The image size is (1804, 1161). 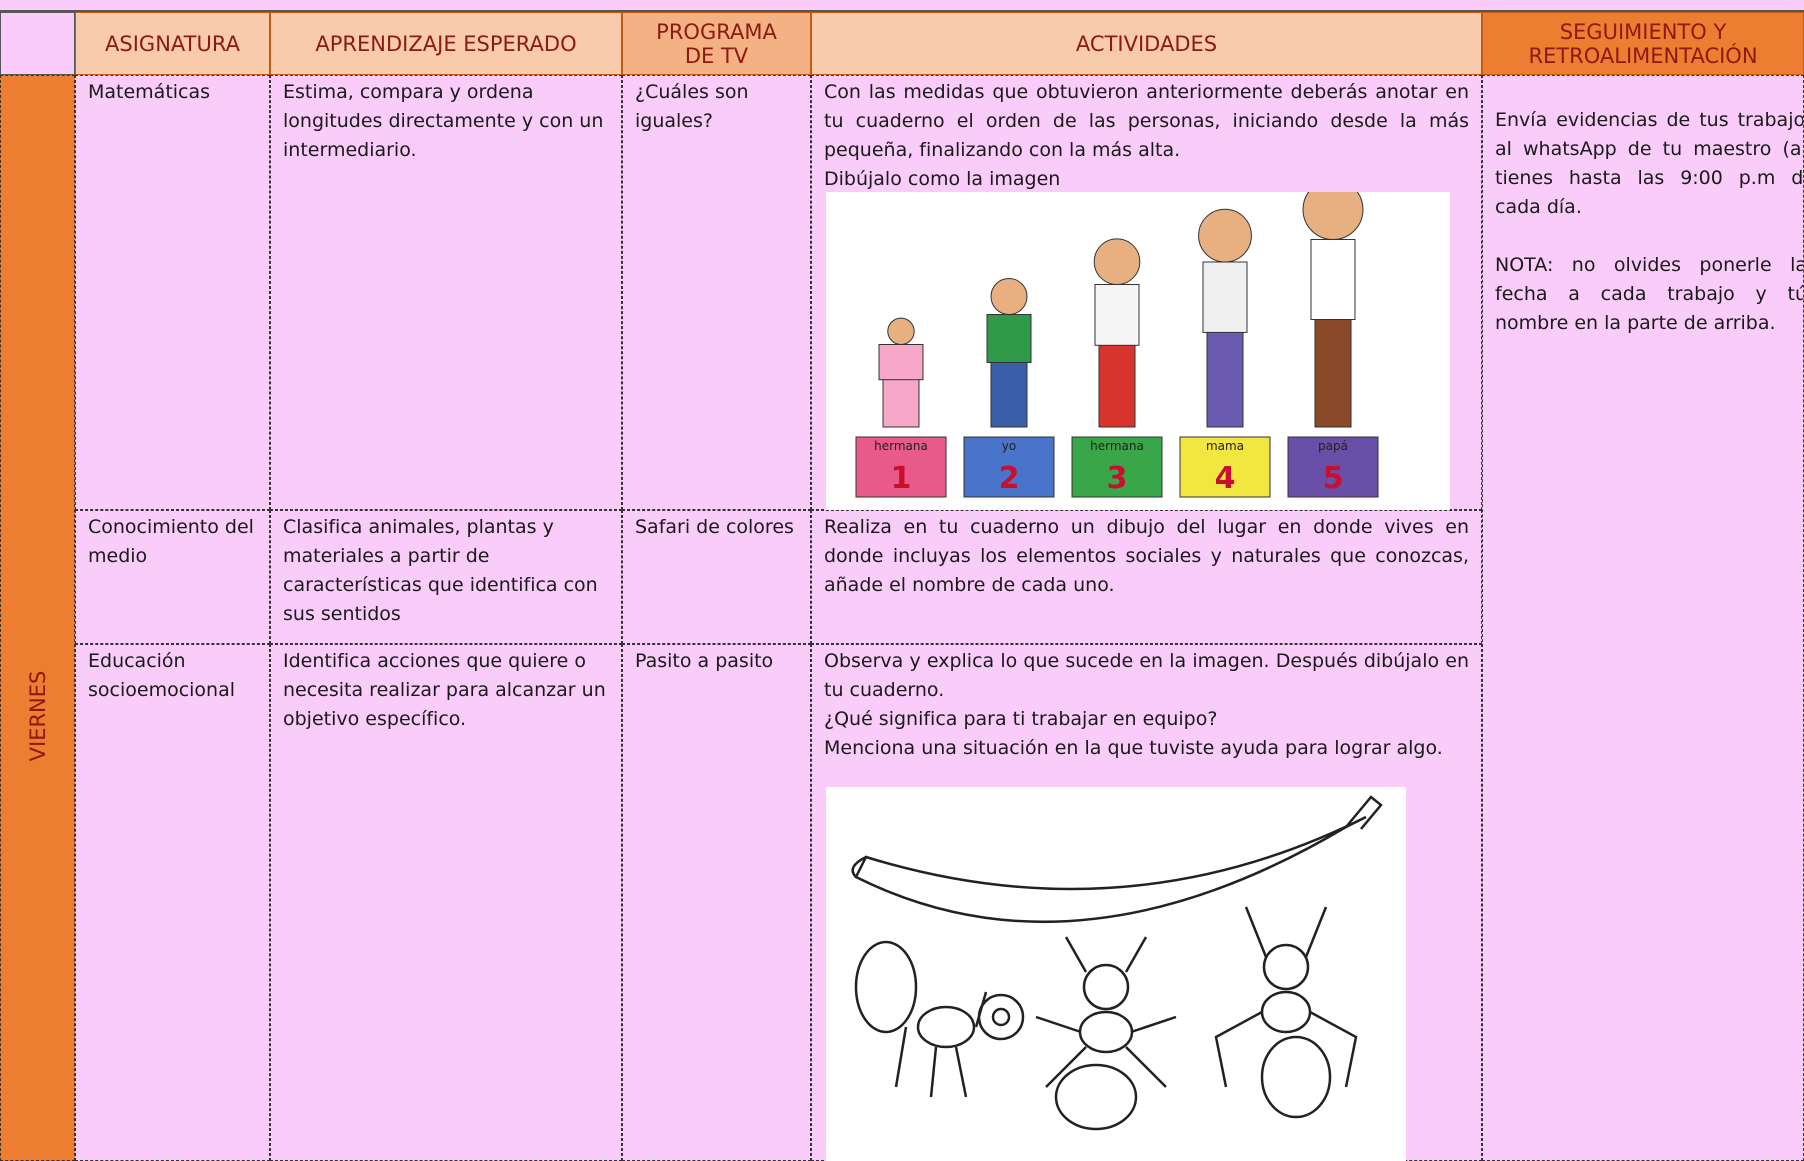 I want to click on subject-cell: Conocimiento del medio, so click(x=172, y=577).